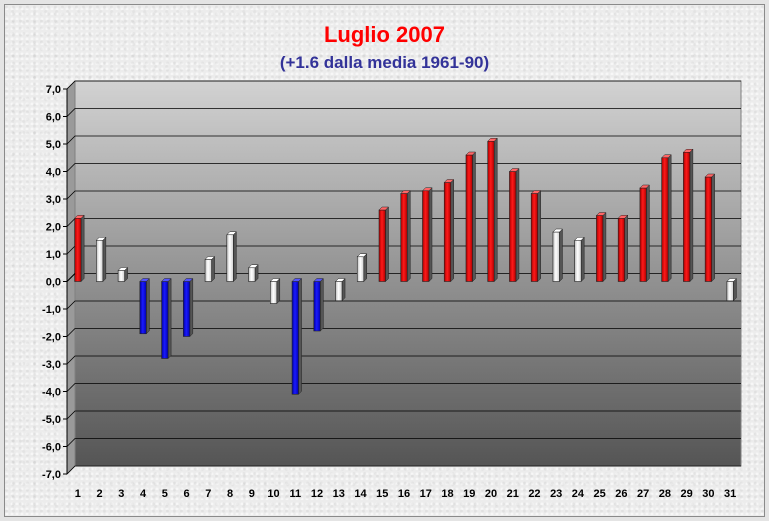 The height and width of the screenshot is (521, 769). I want to click on y-tick-label: -5,0, so click(51, 420).